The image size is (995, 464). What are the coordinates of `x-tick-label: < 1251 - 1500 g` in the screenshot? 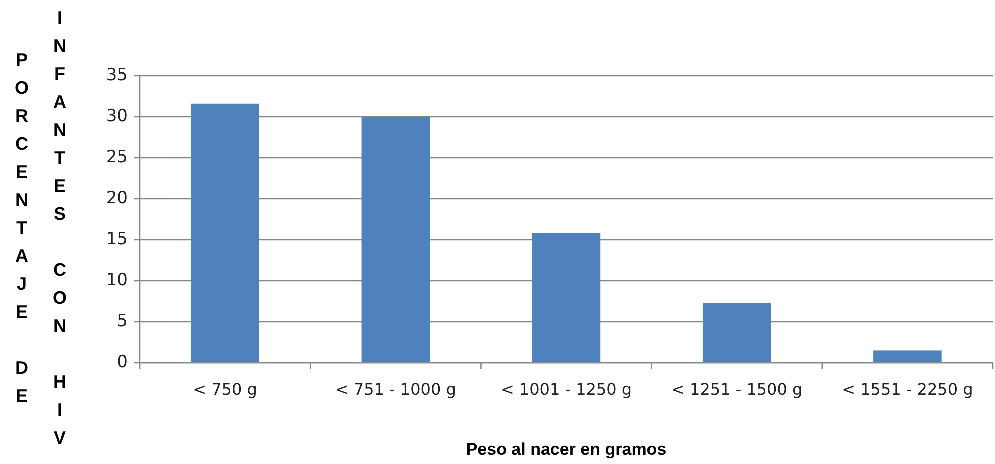 It's located at (737, 389).